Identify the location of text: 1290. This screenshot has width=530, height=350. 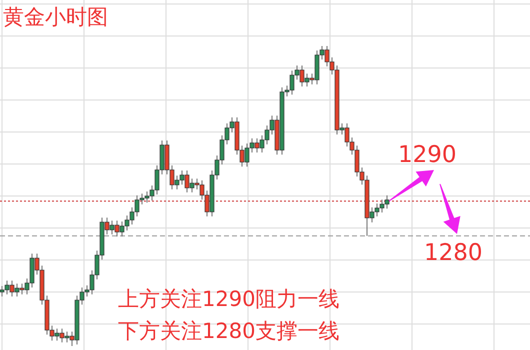
(427, 155).